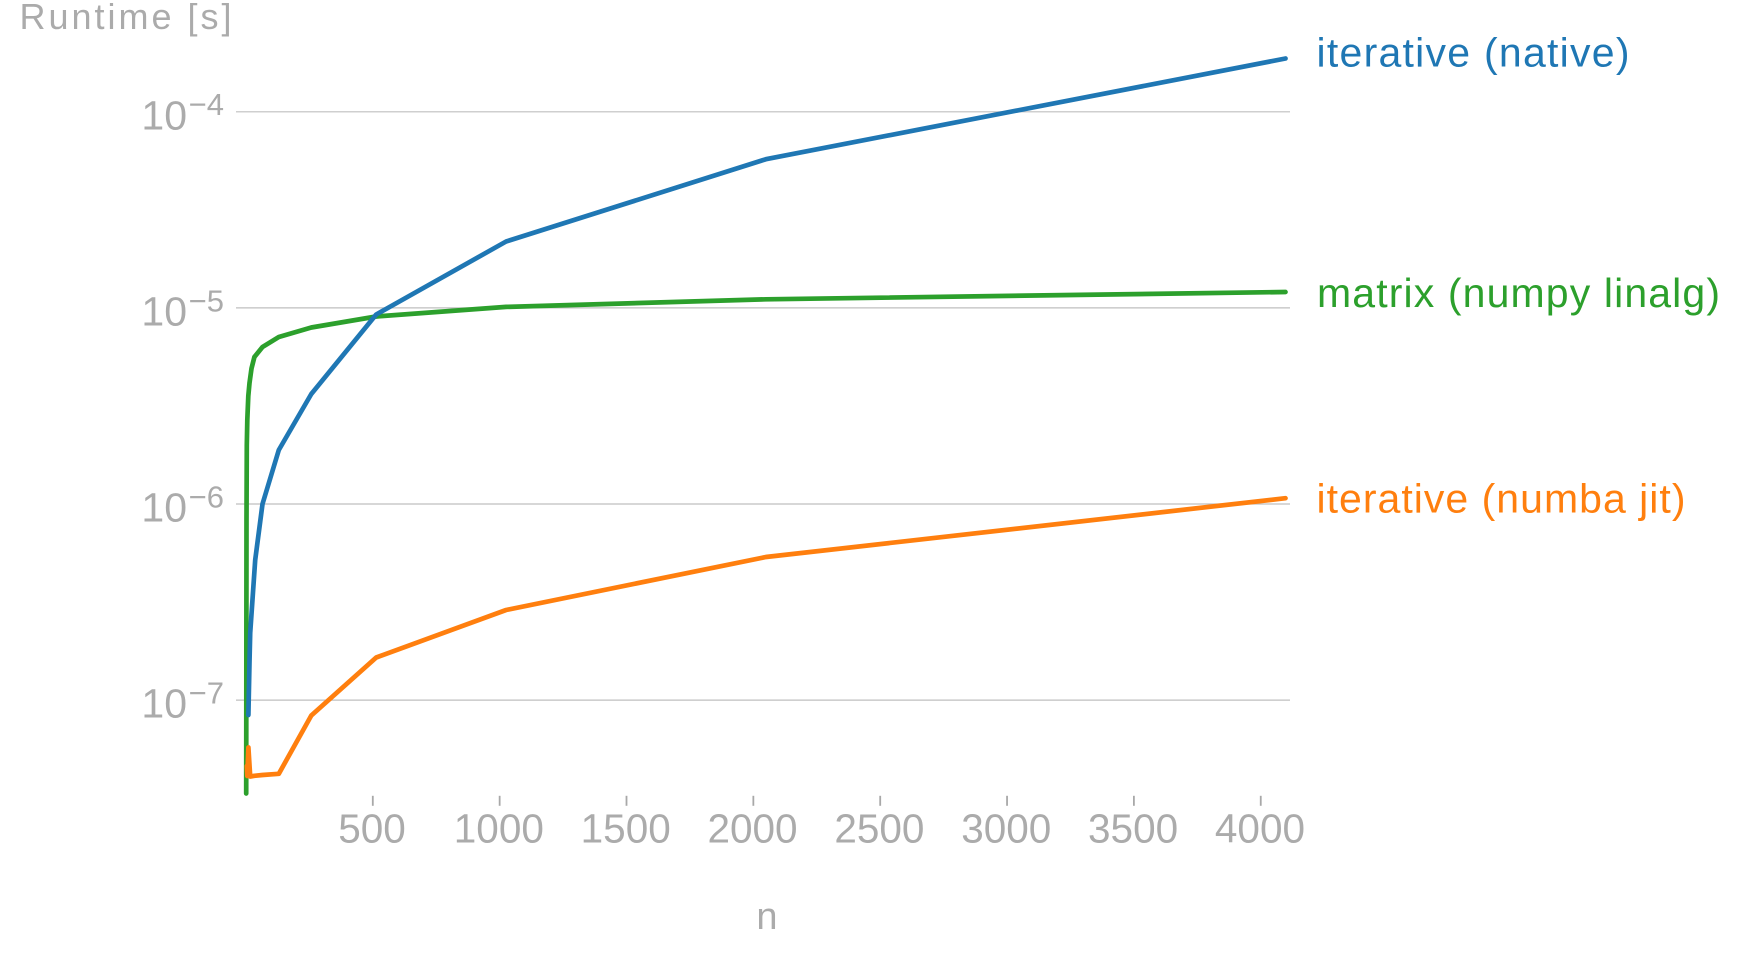 The height and width of the screenshot is (956, 1742). What do you see at coordinates (879, 829) in the screenshot?
I see `svg-text: 2500` at bounding box center [879, 829].